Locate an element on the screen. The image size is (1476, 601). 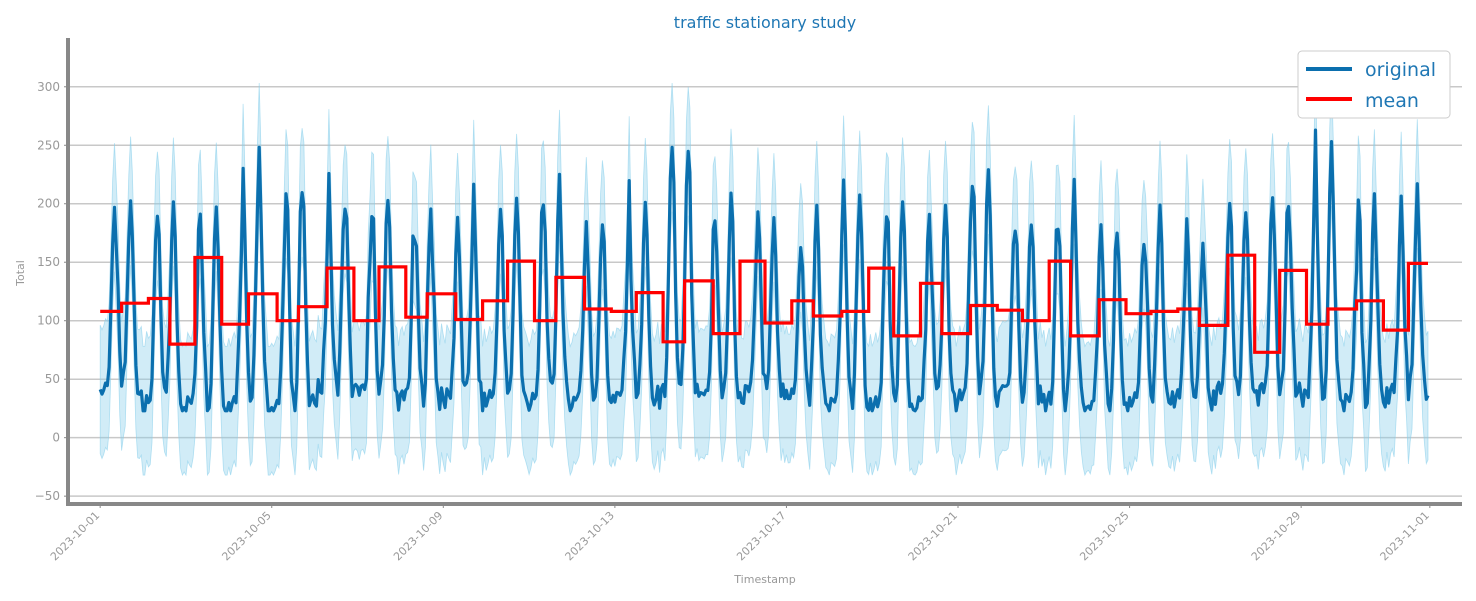
y-tick-label: 300 is located at coordinates (48, 87).